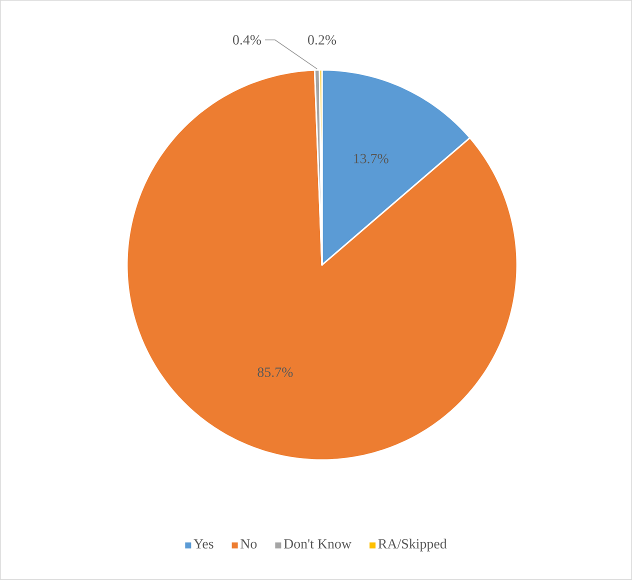 The image size is (632, 580). Describe the element at coordinates (204, 544) in the screenshot. I see `legend-label: Yes` at that location.